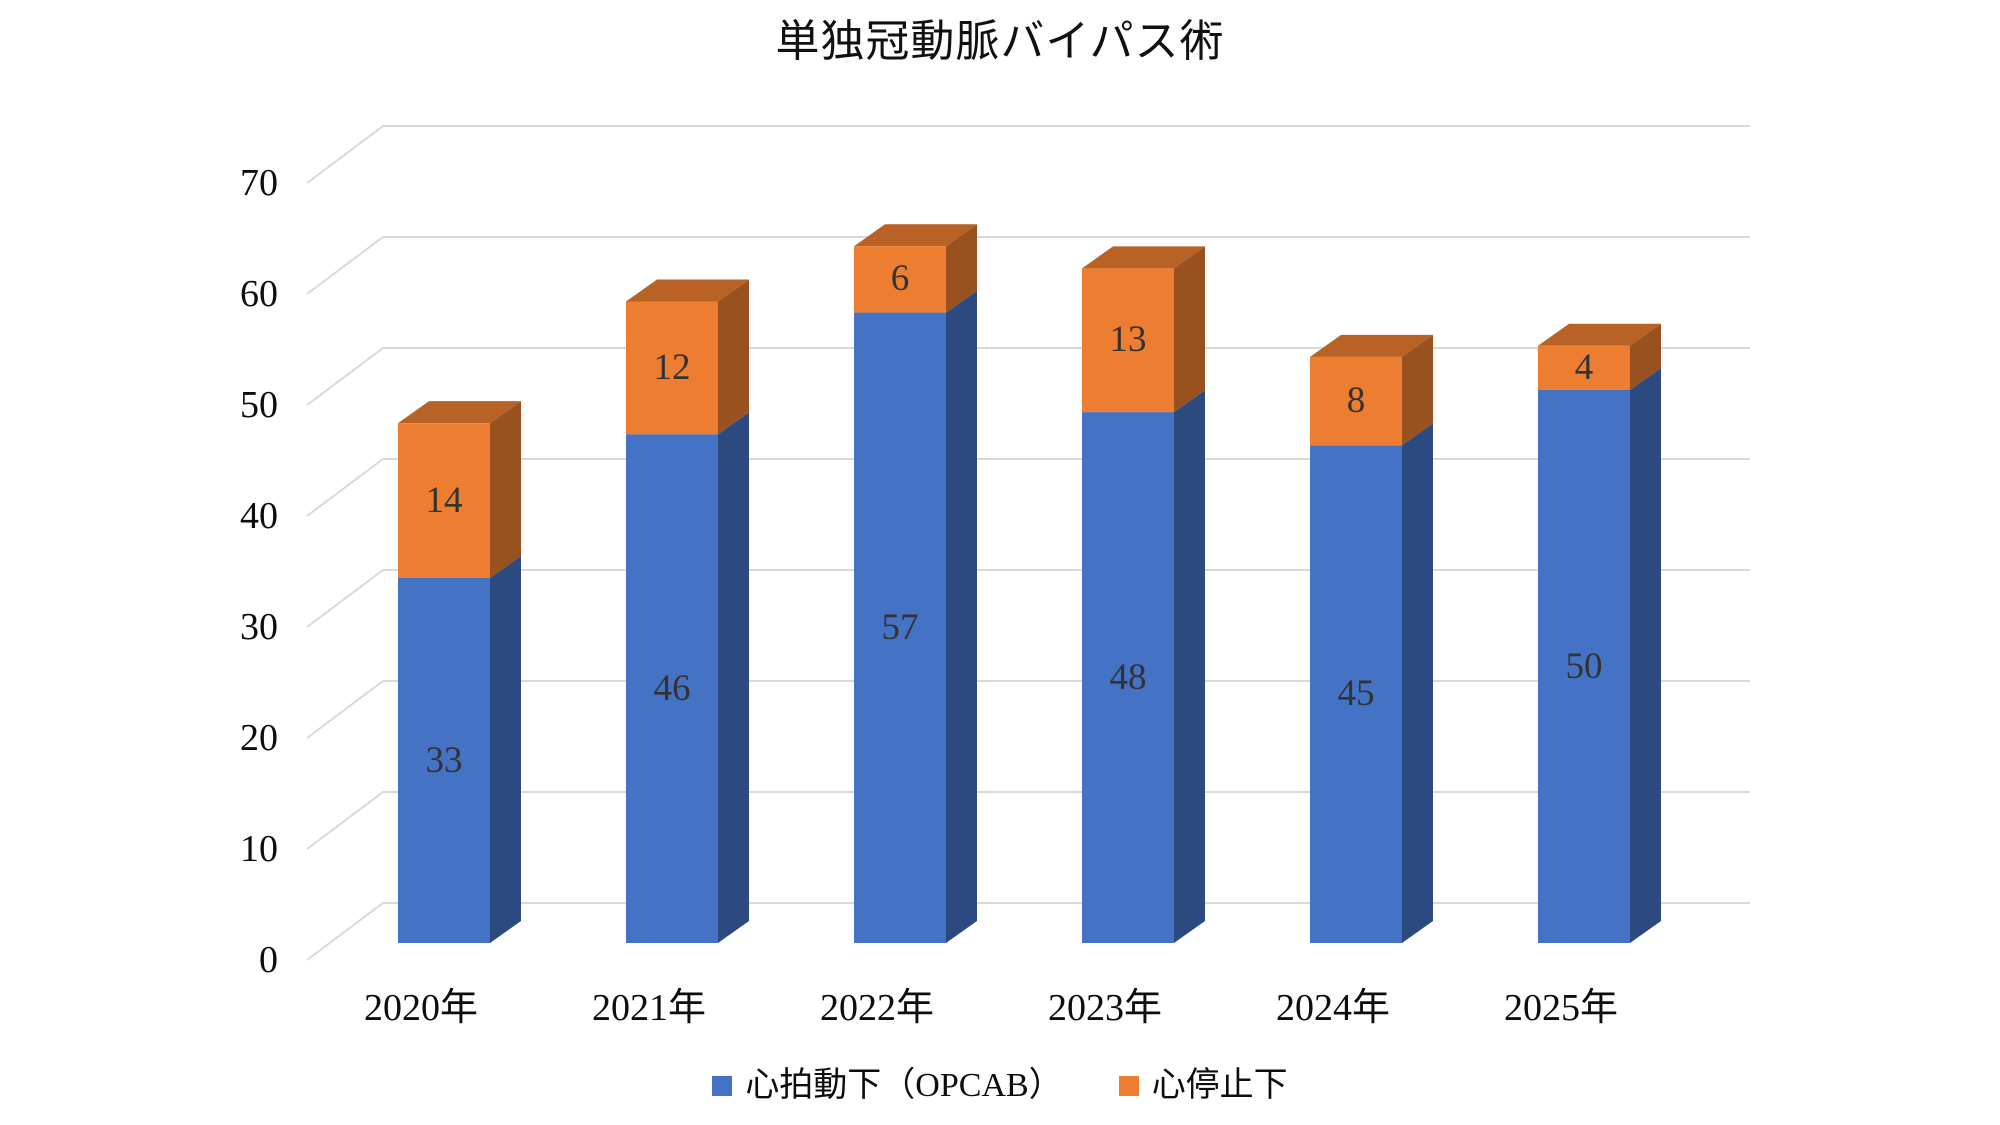 This screenshot has height=1125, width=2000. I want to click on data-label-2021年: 46, so click(672, 688).